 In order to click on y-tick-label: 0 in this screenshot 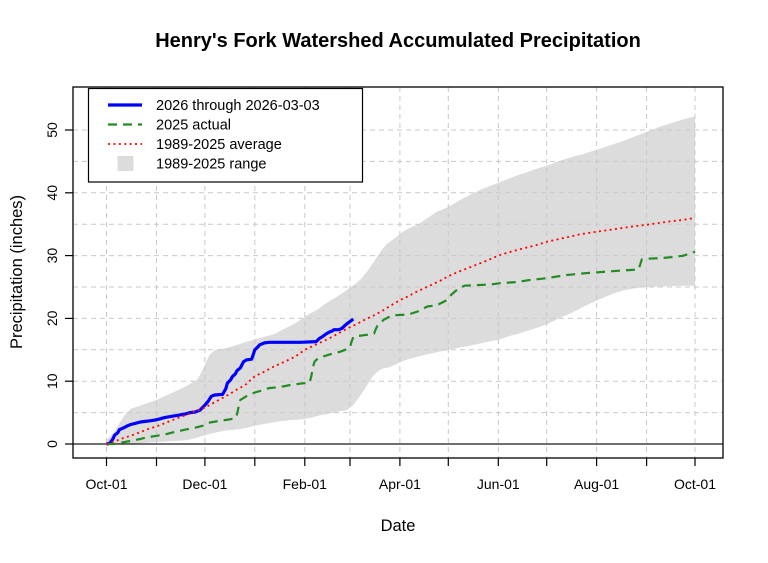, I will do `click(52, 444)`.